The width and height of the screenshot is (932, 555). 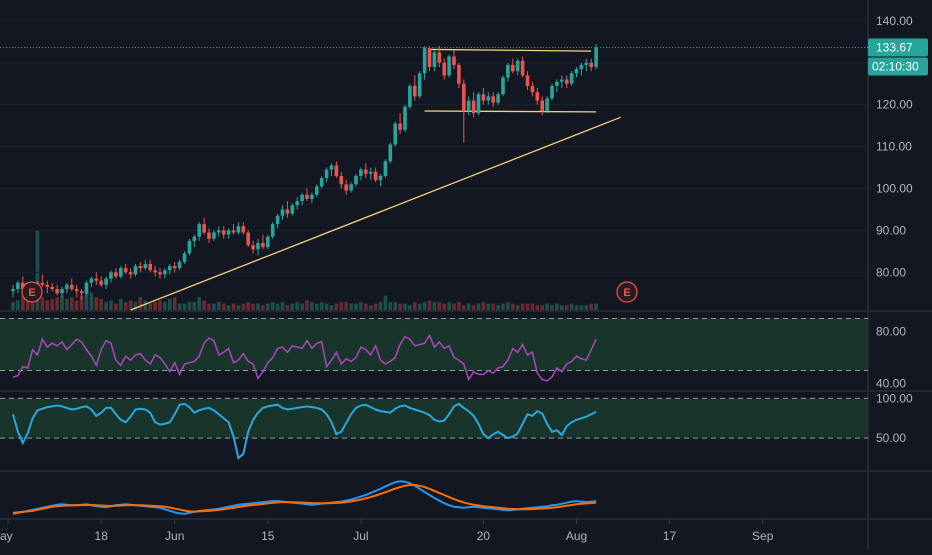 I want to click on price-tick-label: 140.00, so click(x=894, y=21).